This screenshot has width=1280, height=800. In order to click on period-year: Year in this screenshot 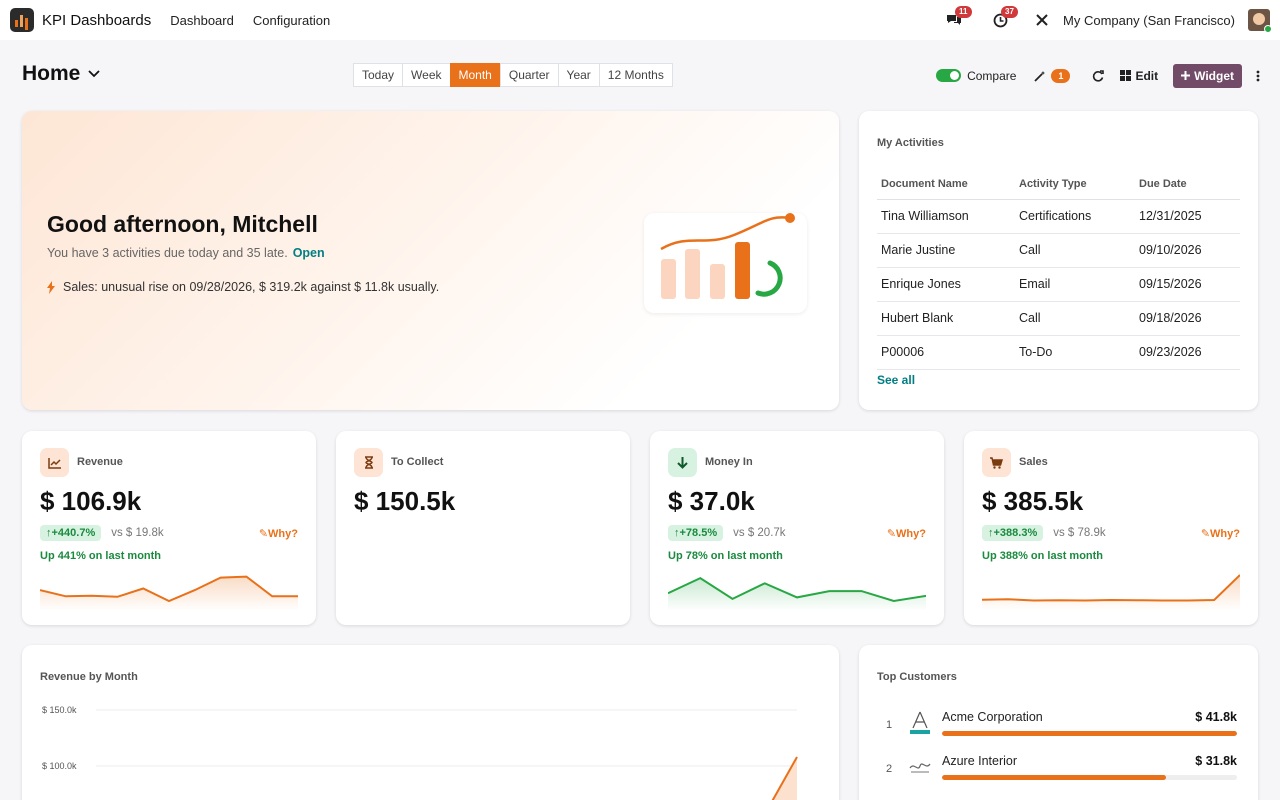, I will do `click(578, 75)`.